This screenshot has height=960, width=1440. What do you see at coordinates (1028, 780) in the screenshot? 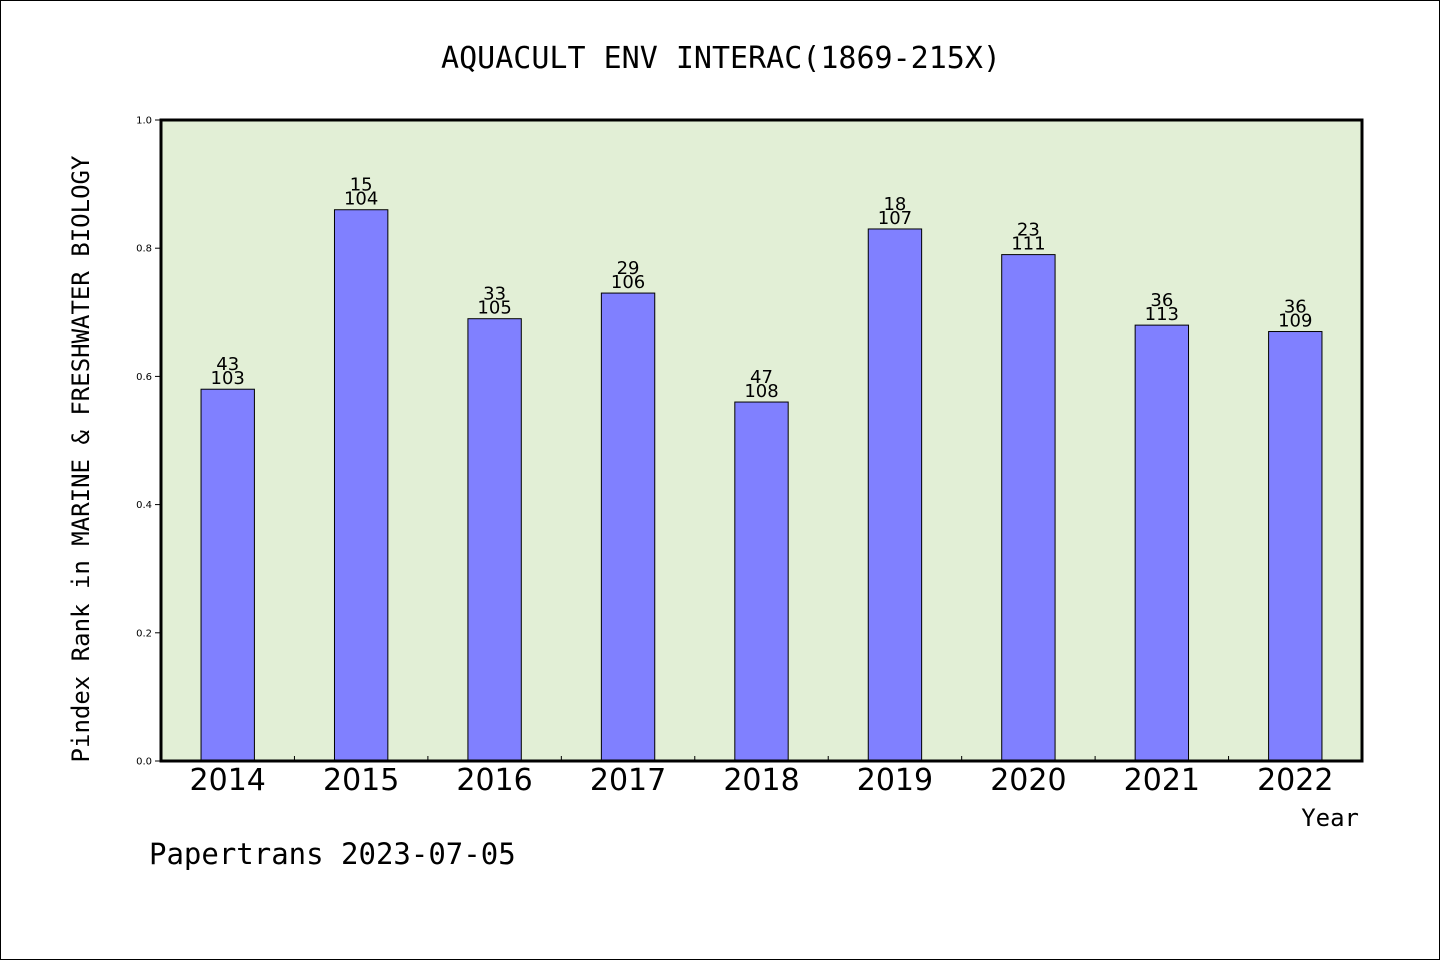
I see `x-tick-label: 2020` at bounding box center [1028, 780].